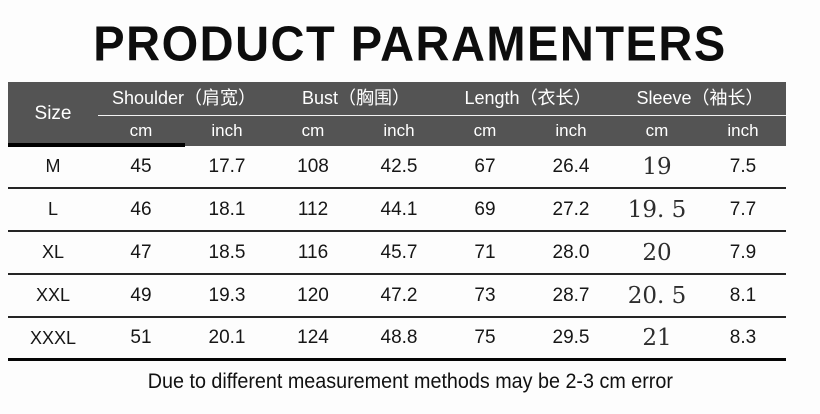  Describe the element at coordinates (657, 338) in the screenshot. I see `sleeve-cm-value: 21` at that location.